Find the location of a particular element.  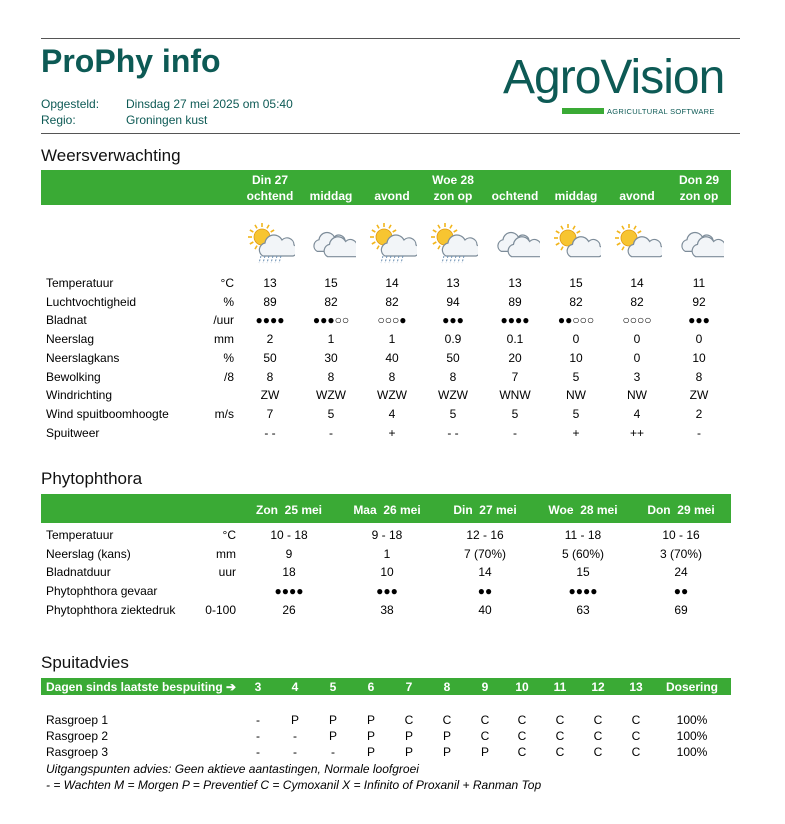

spuit-dosering-header: Dosering is located at coordinates (691, 687).